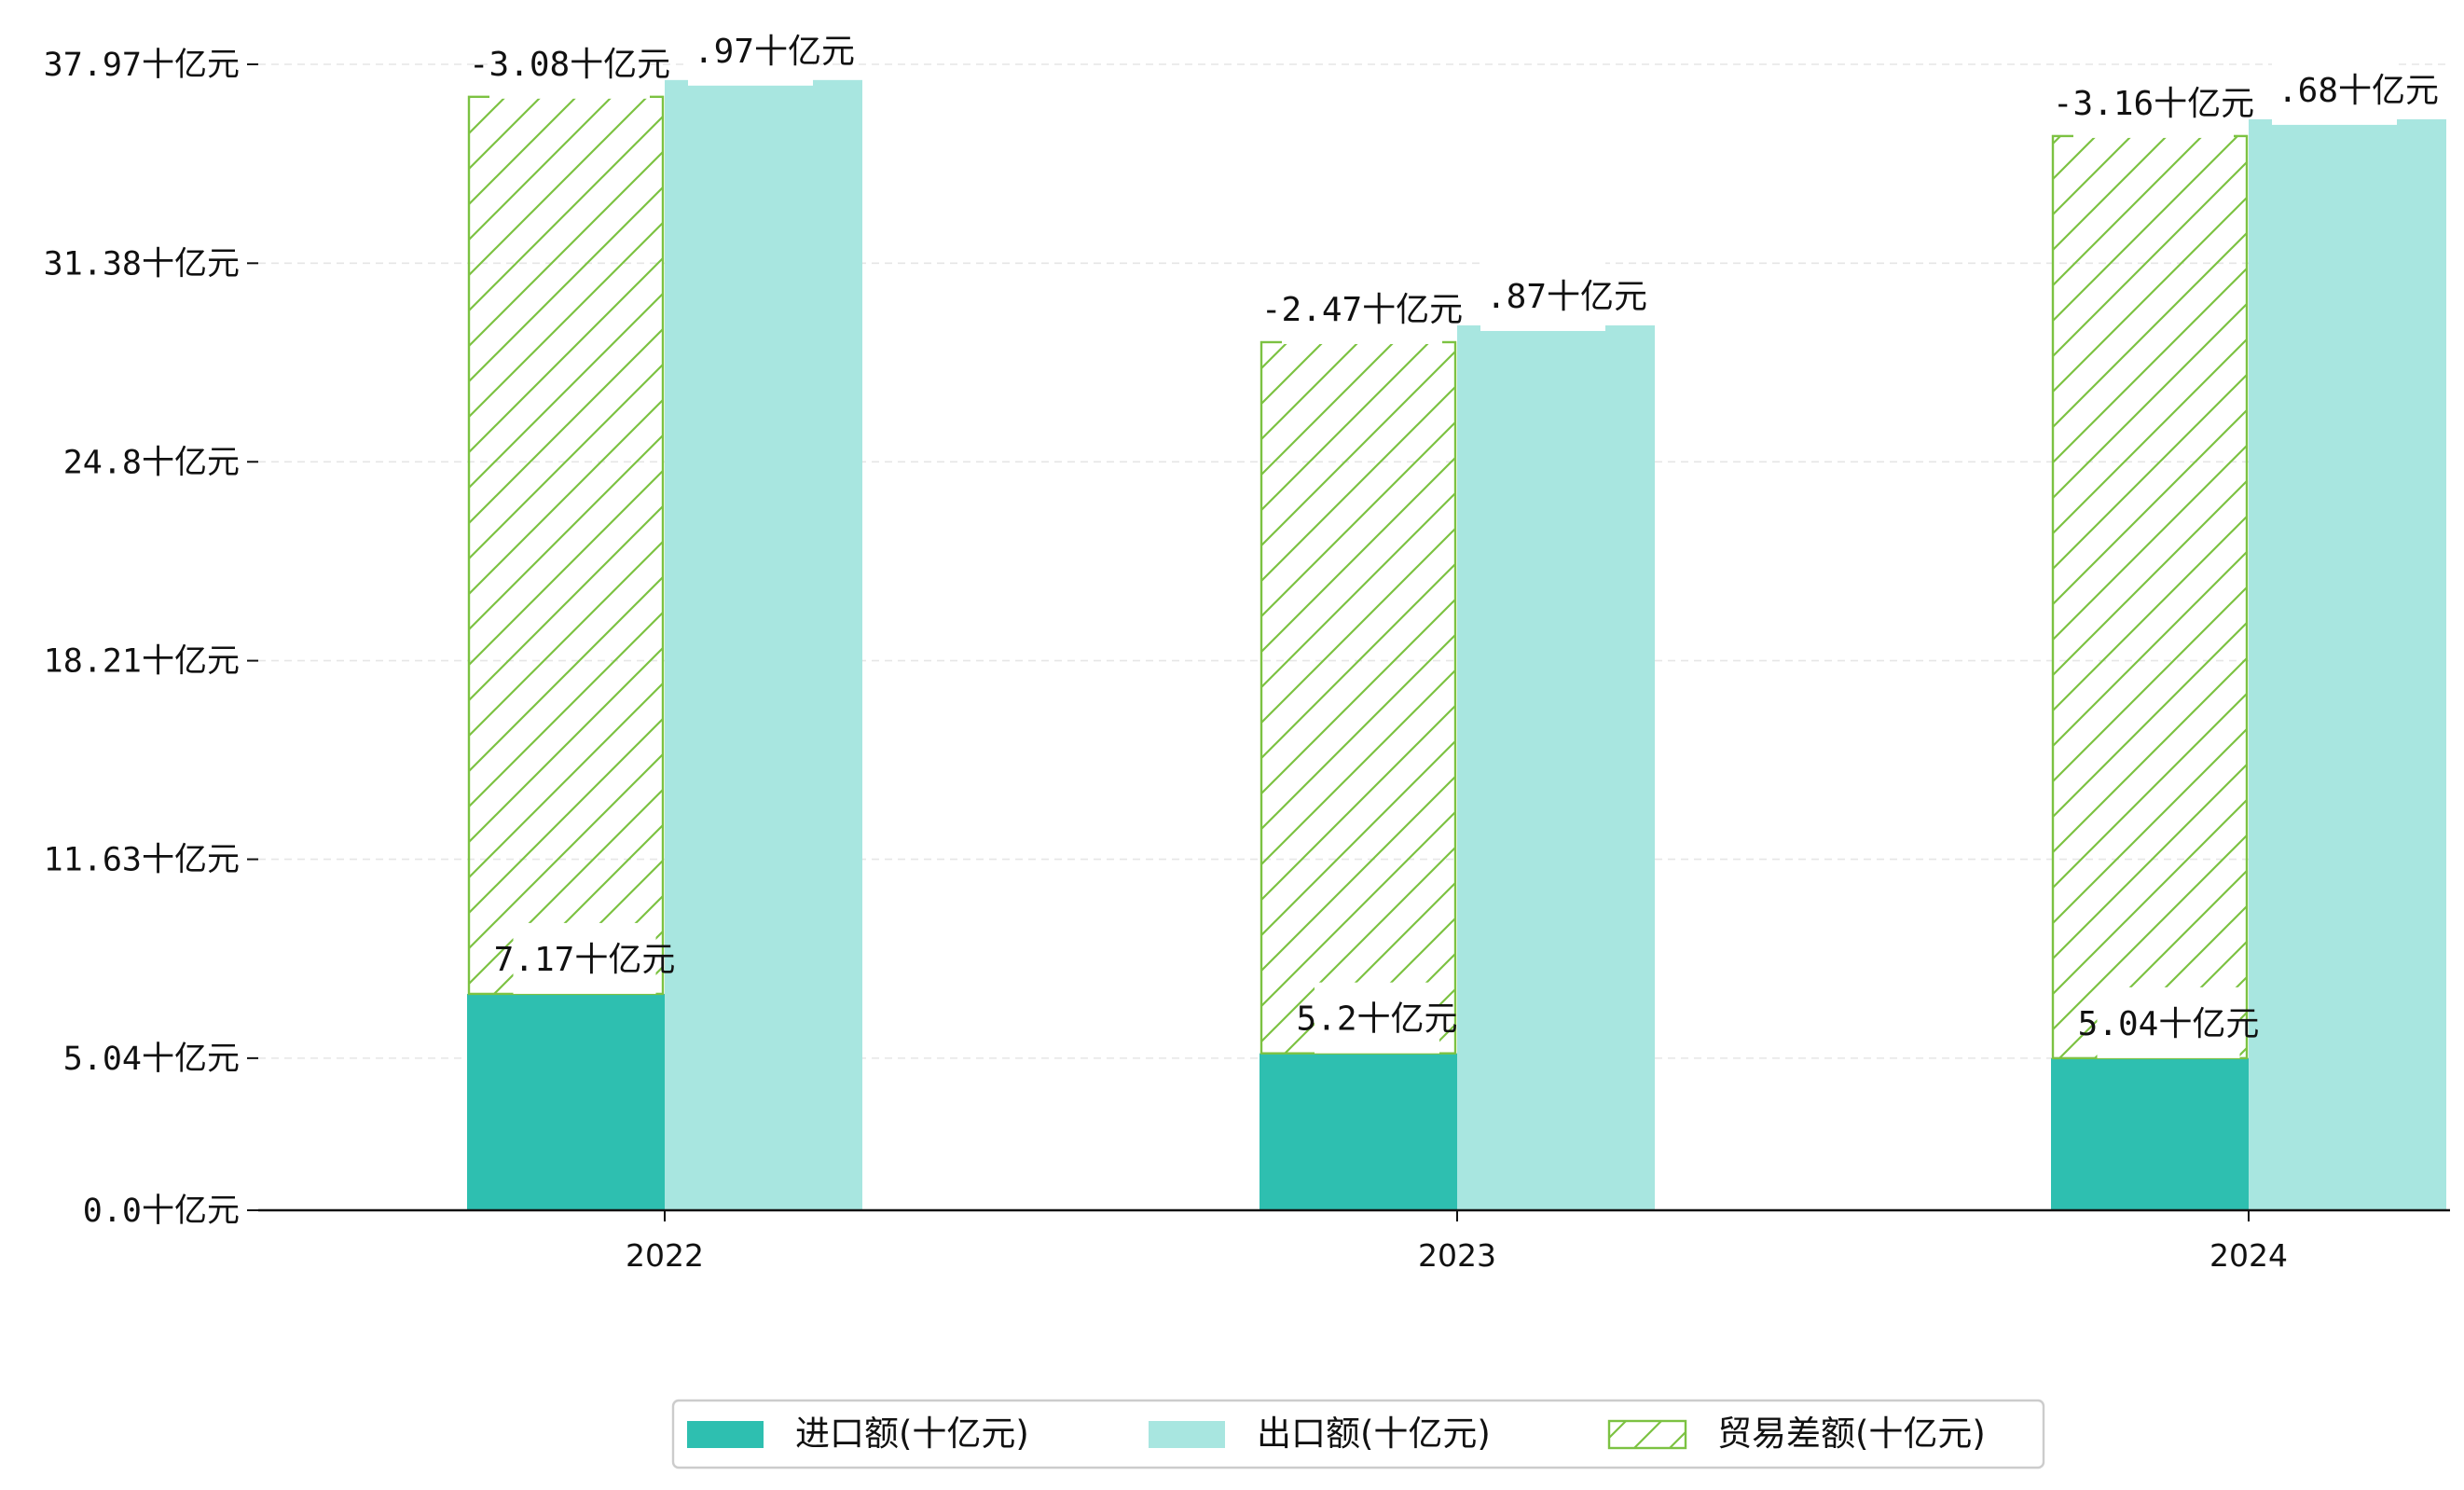 This screenshot has height=1490, width=2464. What do you see at coordinates (151, 1059) in the screenshot?
I see `y-tick-label: 5.04十亿元` at bounding box center [151, 1059].